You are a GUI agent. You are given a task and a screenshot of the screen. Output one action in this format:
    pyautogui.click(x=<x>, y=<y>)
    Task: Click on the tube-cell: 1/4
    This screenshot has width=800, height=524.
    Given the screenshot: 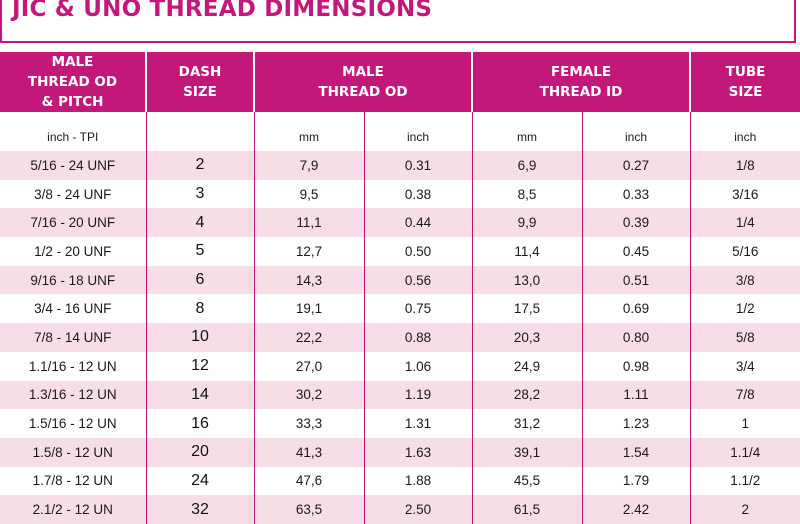 What is the action you would take?
    pyautogui.click(x=744, y=223)
    